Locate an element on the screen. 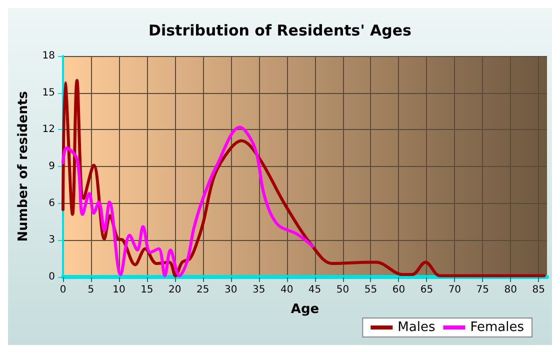  x-tick-label: 45 is located at coordinates (315, 290).